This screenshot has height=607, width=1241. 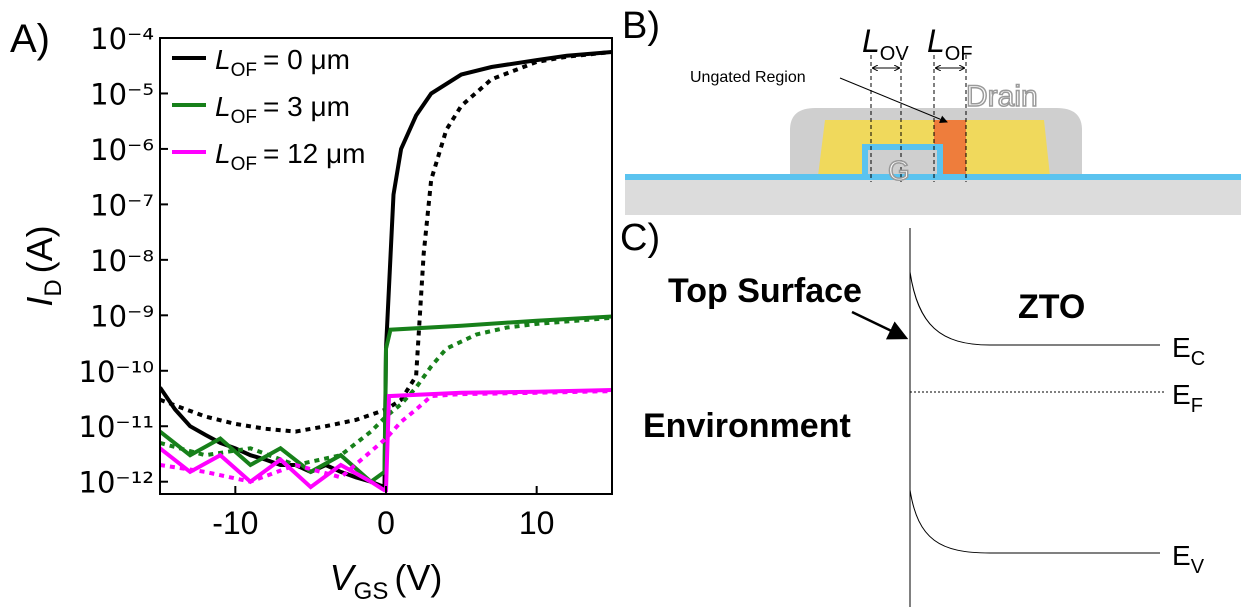 I want to click on conduction-band, so click(x=1034, y=308).